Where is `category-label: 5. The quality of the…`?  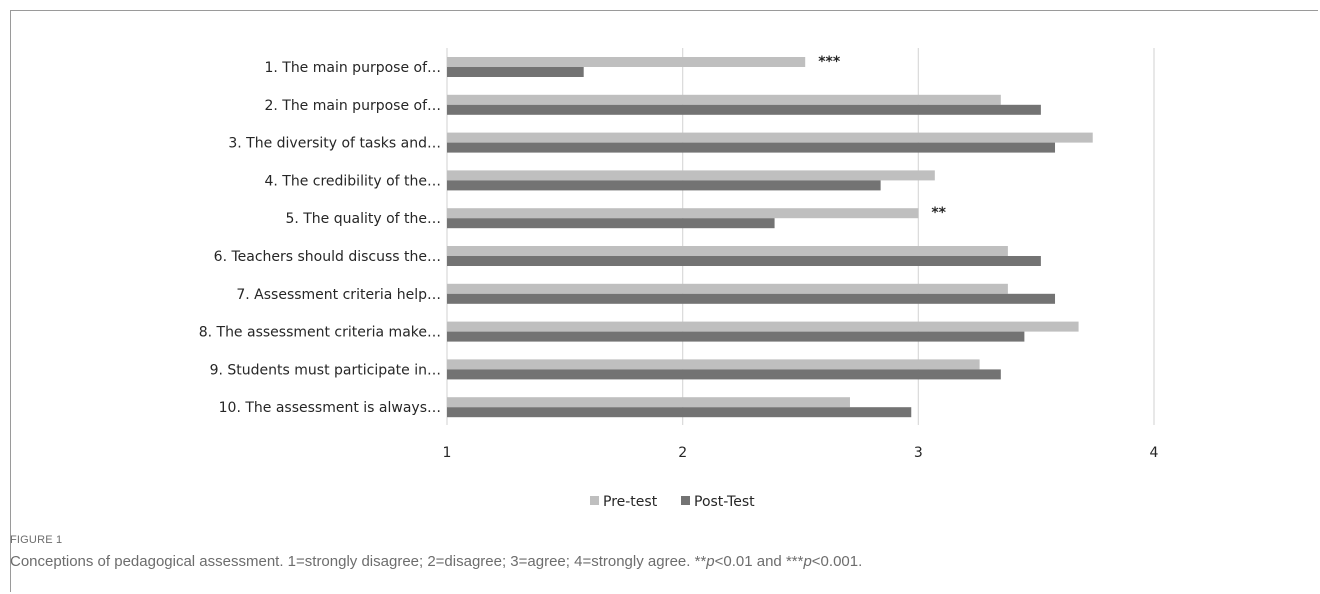
category-label: 5. The quality of the… is located at coordinates (363, 219).